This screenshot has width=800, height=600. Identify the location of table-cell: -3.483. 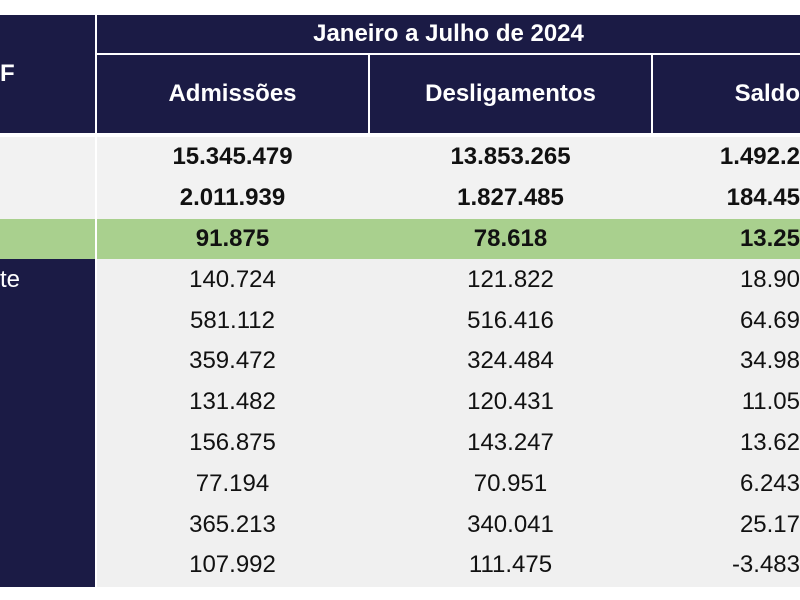
(765, 565).